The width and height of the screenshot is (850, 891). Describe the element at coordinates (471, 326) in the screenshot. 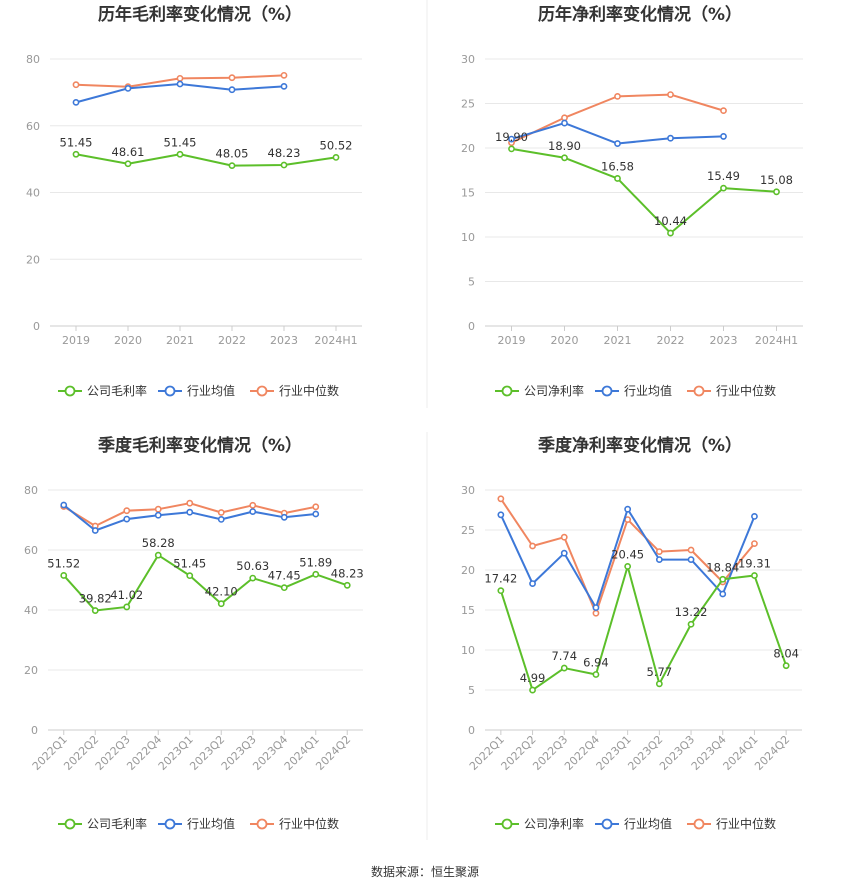

I see `y-tick-label: 0` at that location.